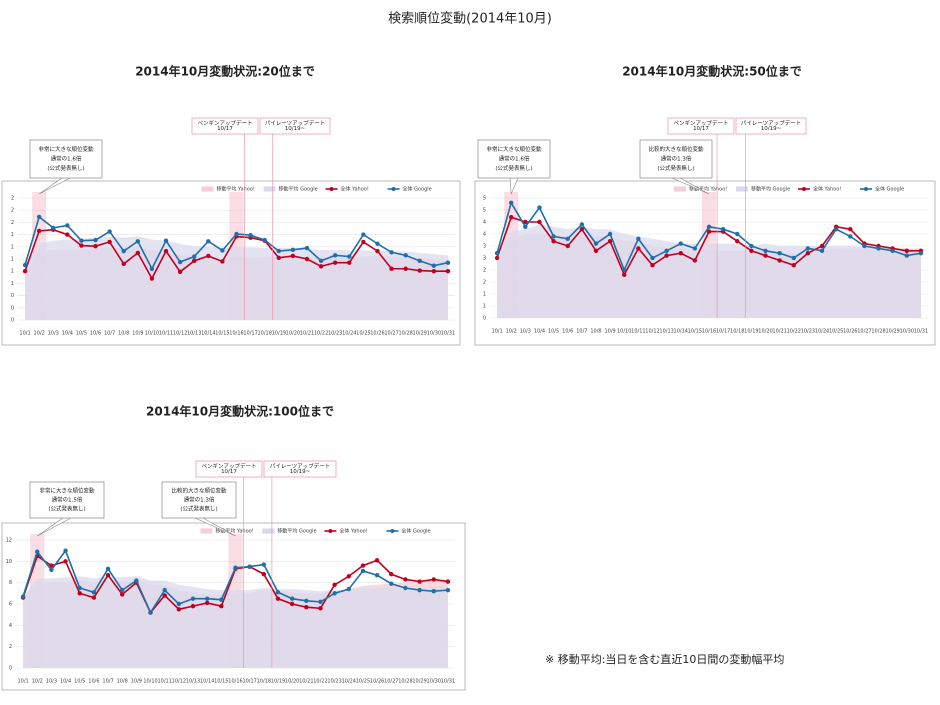  Describe the element at coordinates (771, 123) in the screenshot. I see `callout-text: パイレーツアップデート` at that location.